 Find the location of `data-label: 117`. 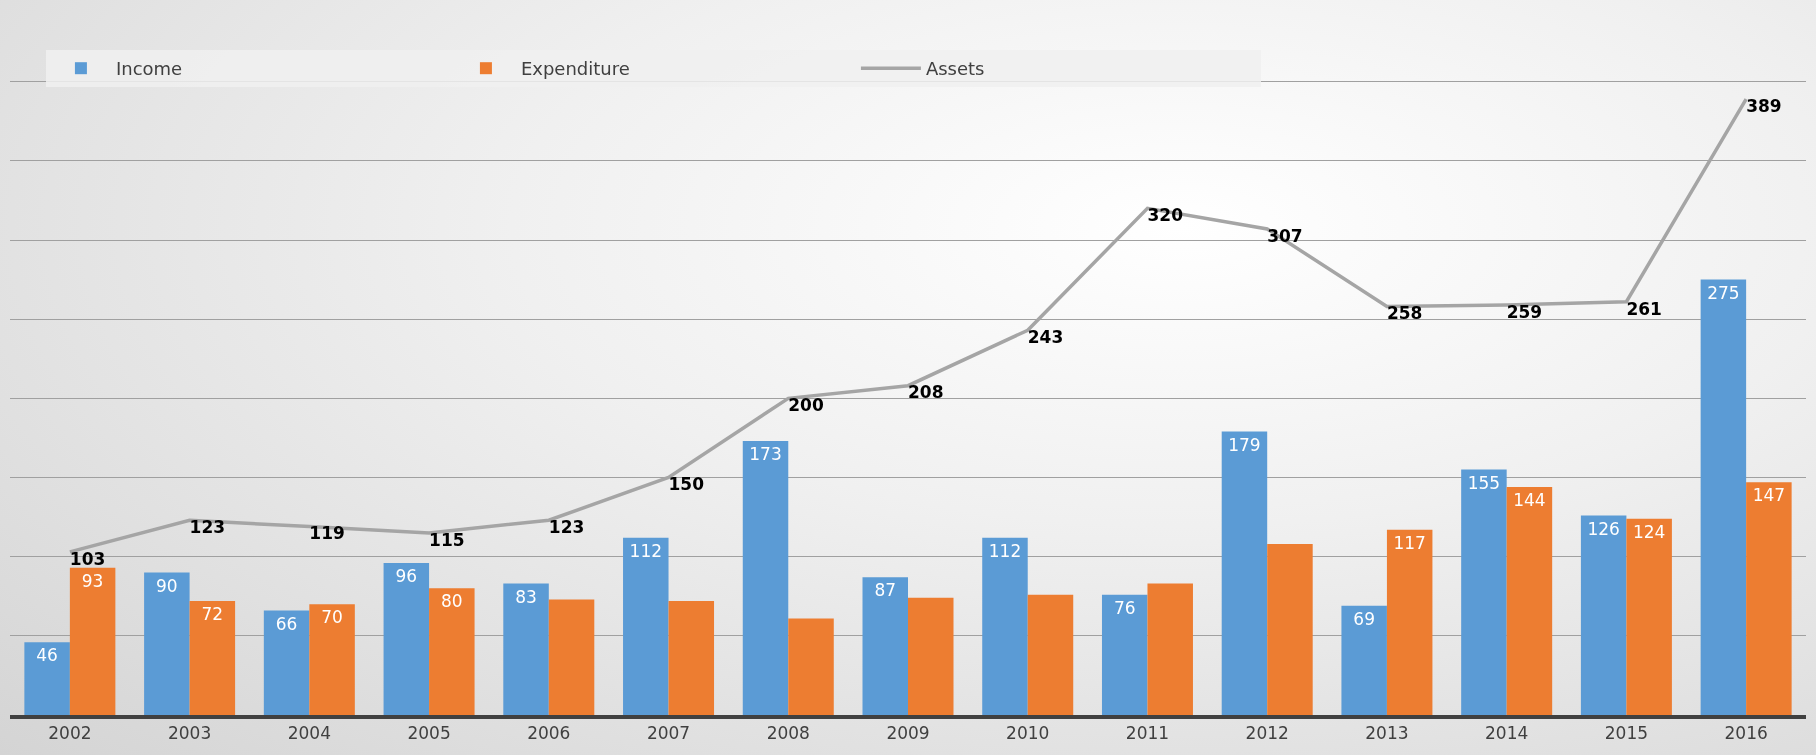

data-label: 117 is located at coordinates (1409, 542).